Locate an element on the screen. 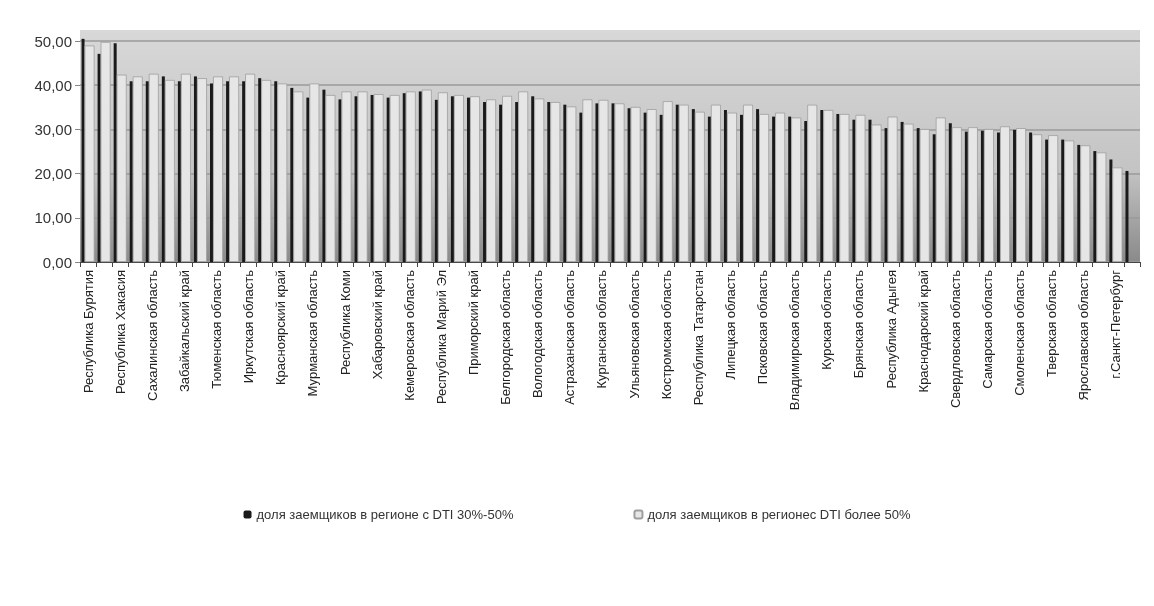 The width and height of the screenshot is (1154, 606). x-tick-label: Республика Адыгея is located at coordinates (891, 329).